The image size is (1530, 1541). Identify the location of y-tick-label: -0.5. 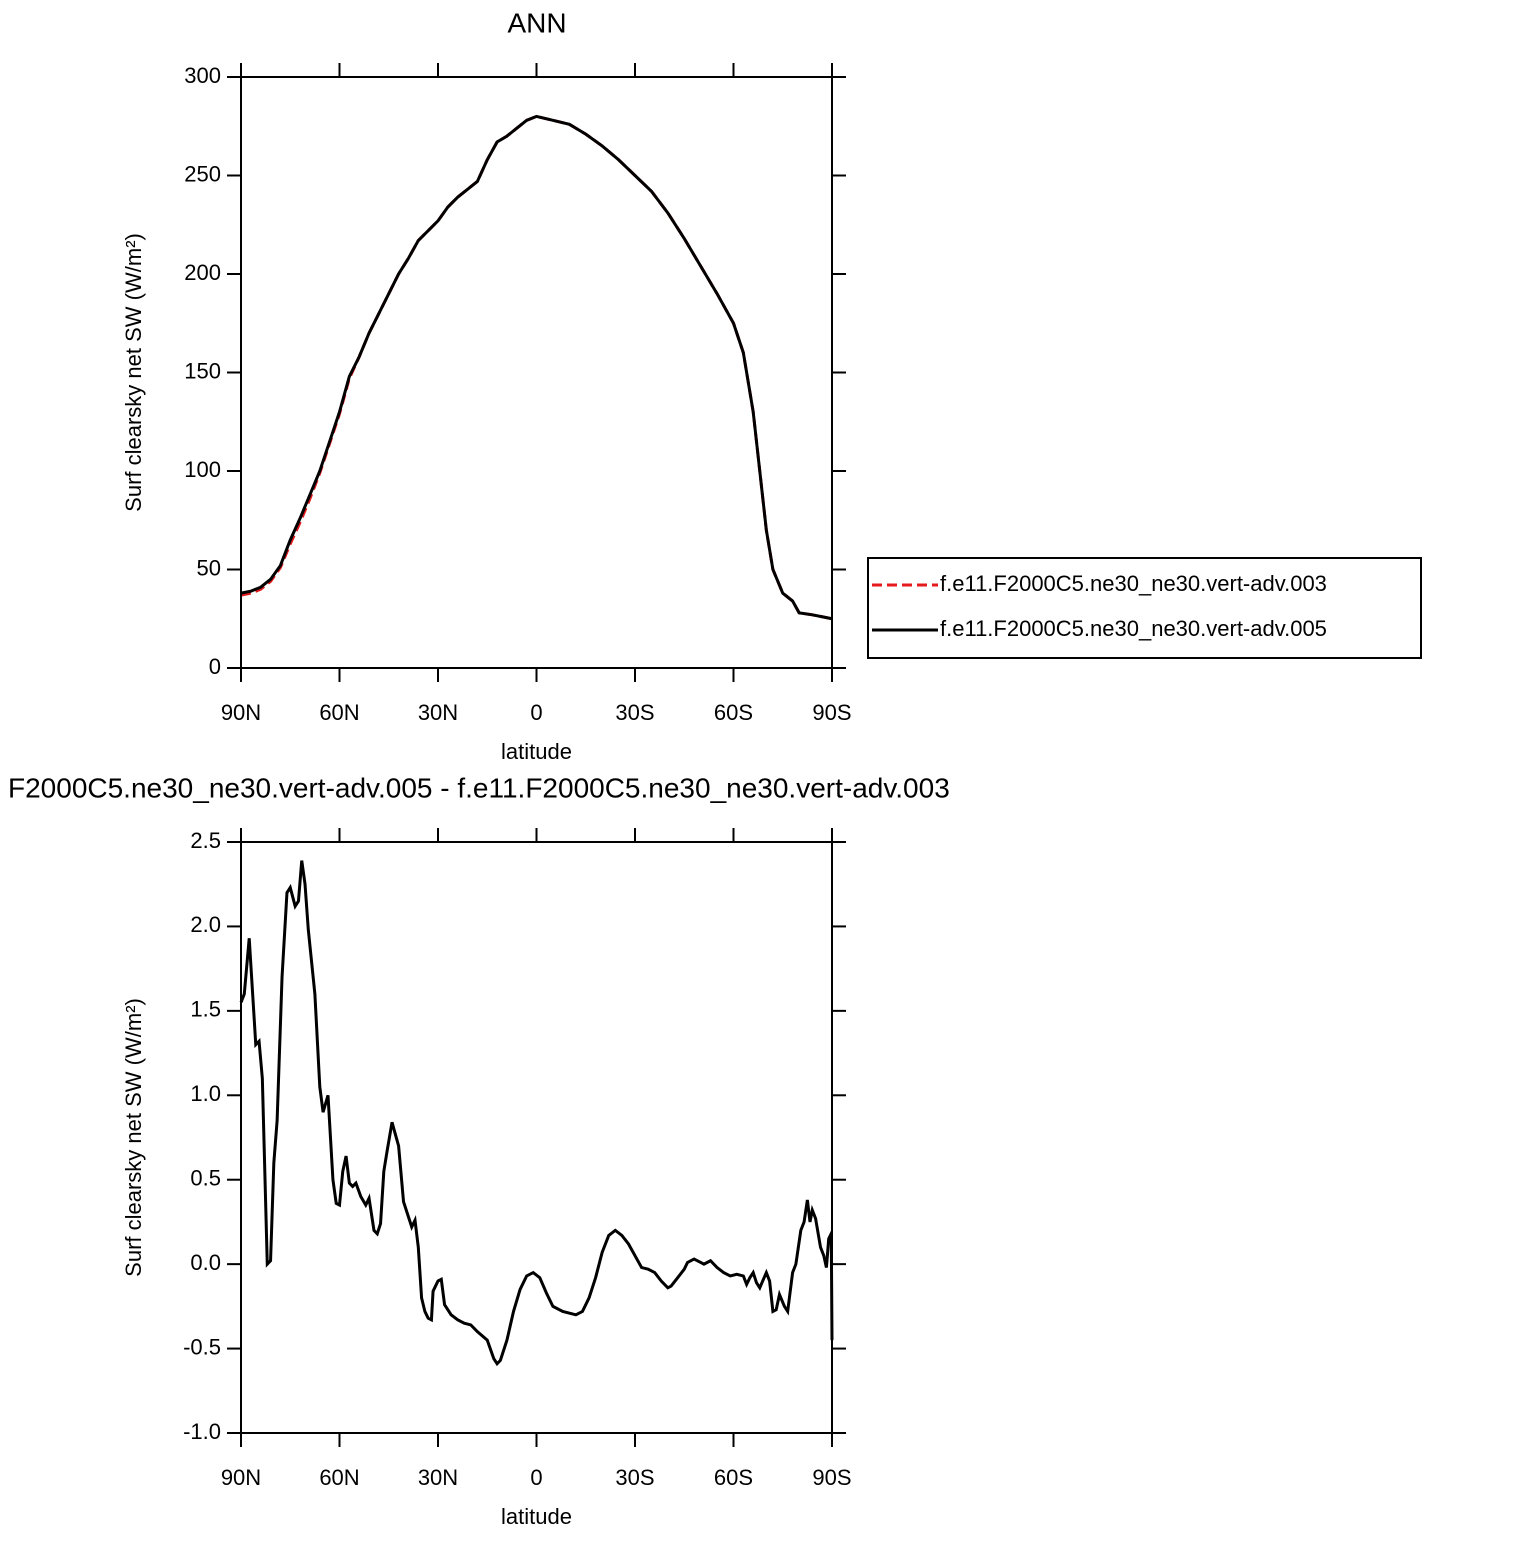
(202, 1346).